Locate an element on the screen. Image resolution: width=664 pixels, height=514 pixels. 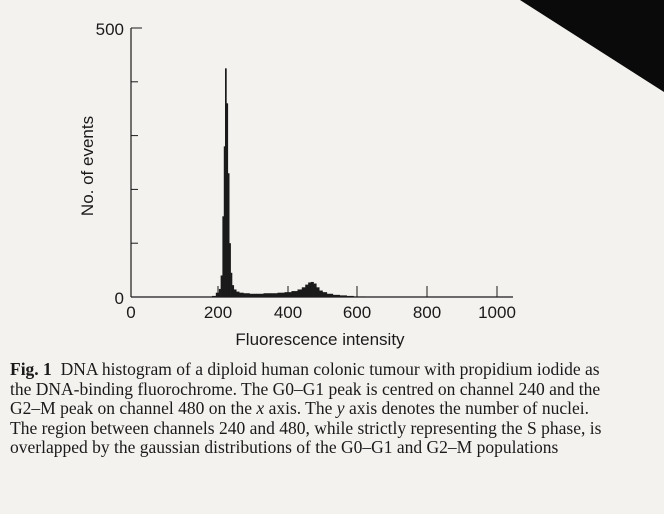
histogram-bars is located at coordinates (288, 182).